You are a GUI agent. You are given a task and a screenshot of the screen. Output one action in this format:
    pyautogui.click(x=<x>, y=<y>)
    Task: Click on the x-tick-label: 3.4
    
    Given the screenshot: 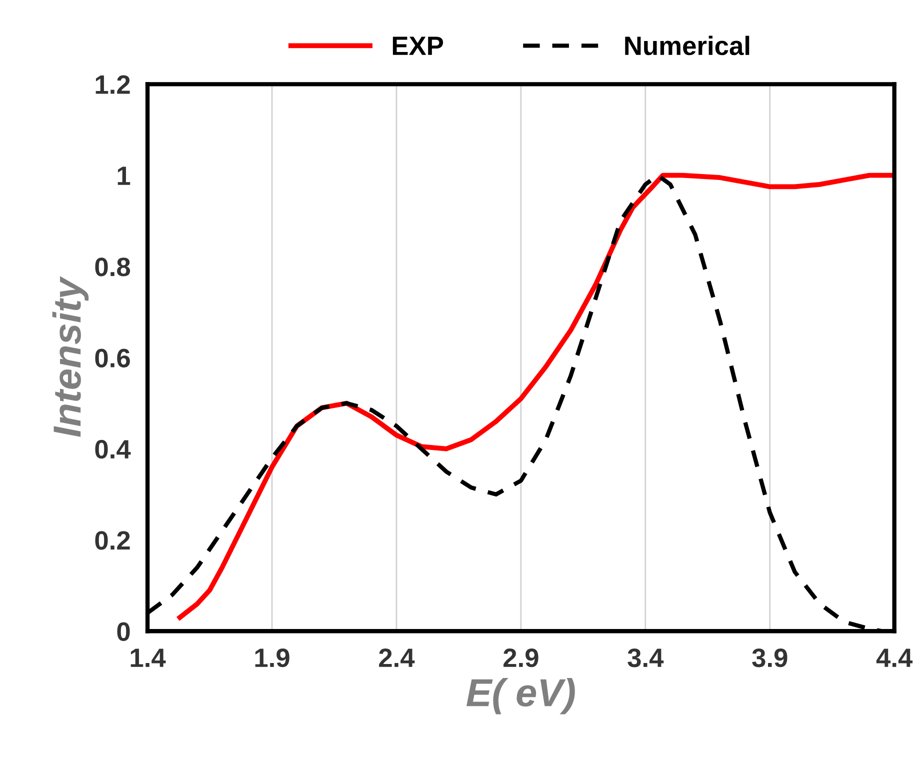 What is the action you would take?
    pyautogui.click(x=646, y=658)
    